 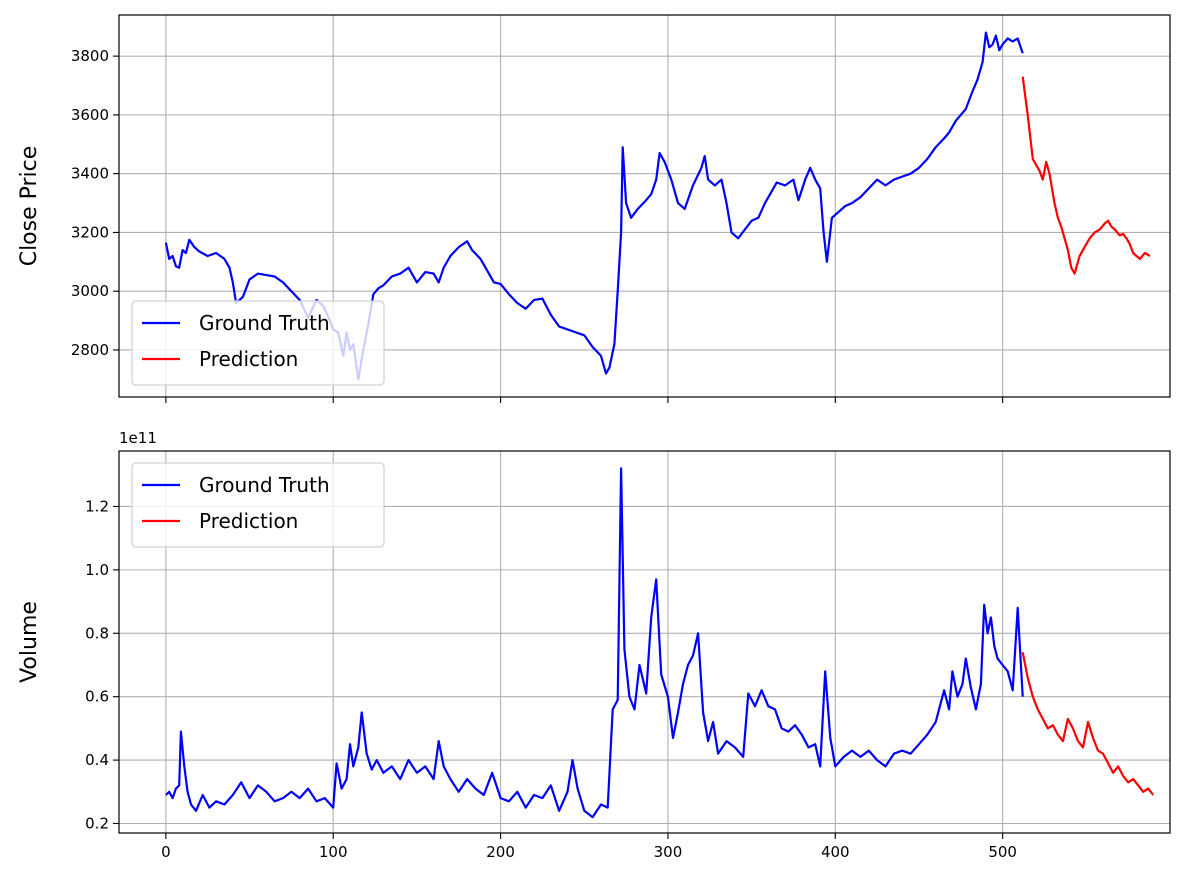 I want to click on y-axis-label: Volume, so click(x=29, y=642).